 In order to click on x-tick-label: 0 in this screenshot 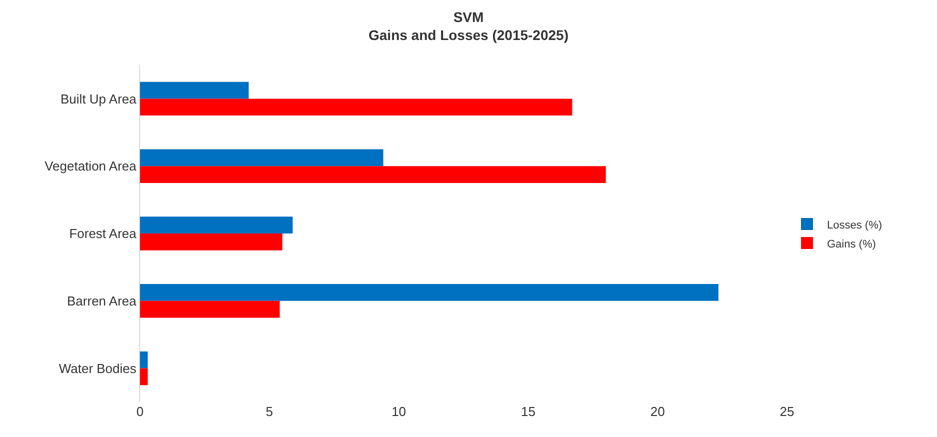, I will do `click(140, 411)`.